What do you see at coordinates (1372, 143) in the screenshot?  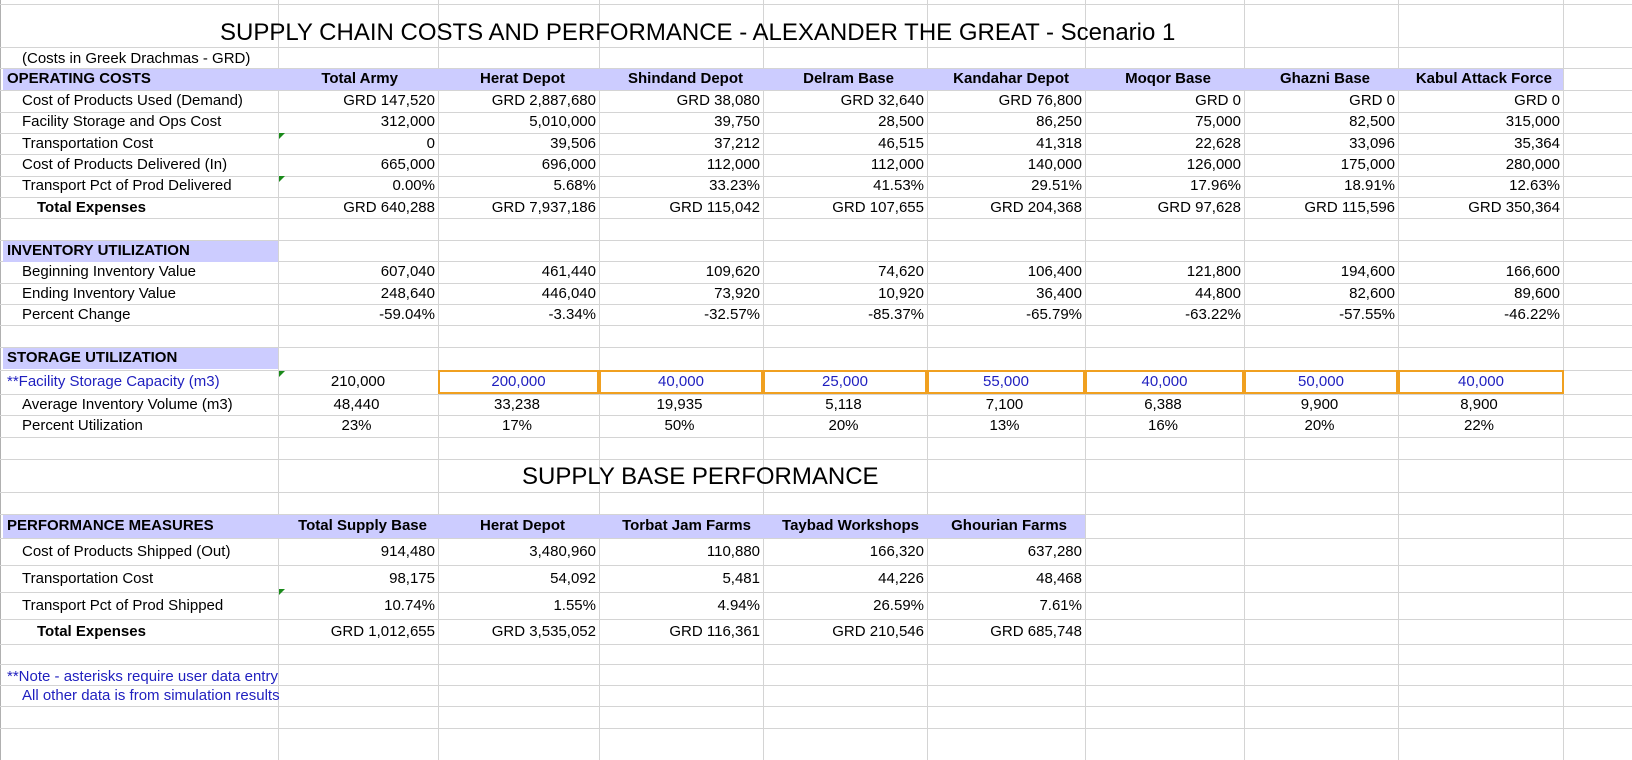 I see `operating-row-cell: 33,096` at bounding box center [1372, 143].